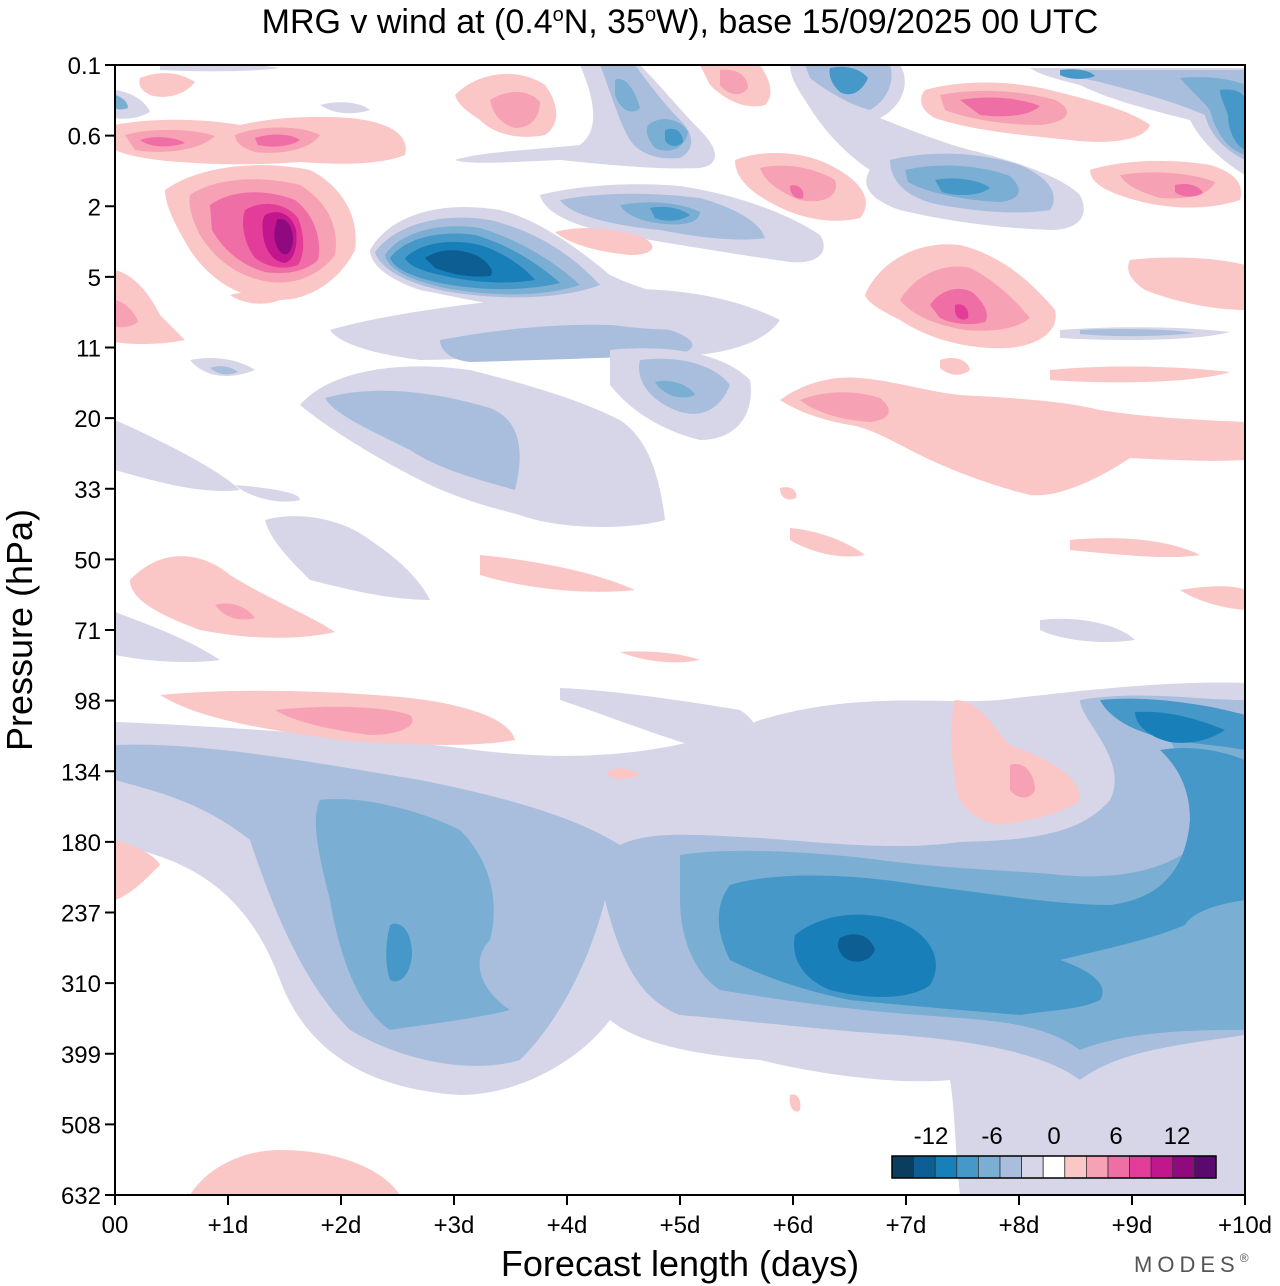 The height and width of the screenshot is (1286, 1280). I want to click on x-tick-label: +5d, so click(680, 1225).